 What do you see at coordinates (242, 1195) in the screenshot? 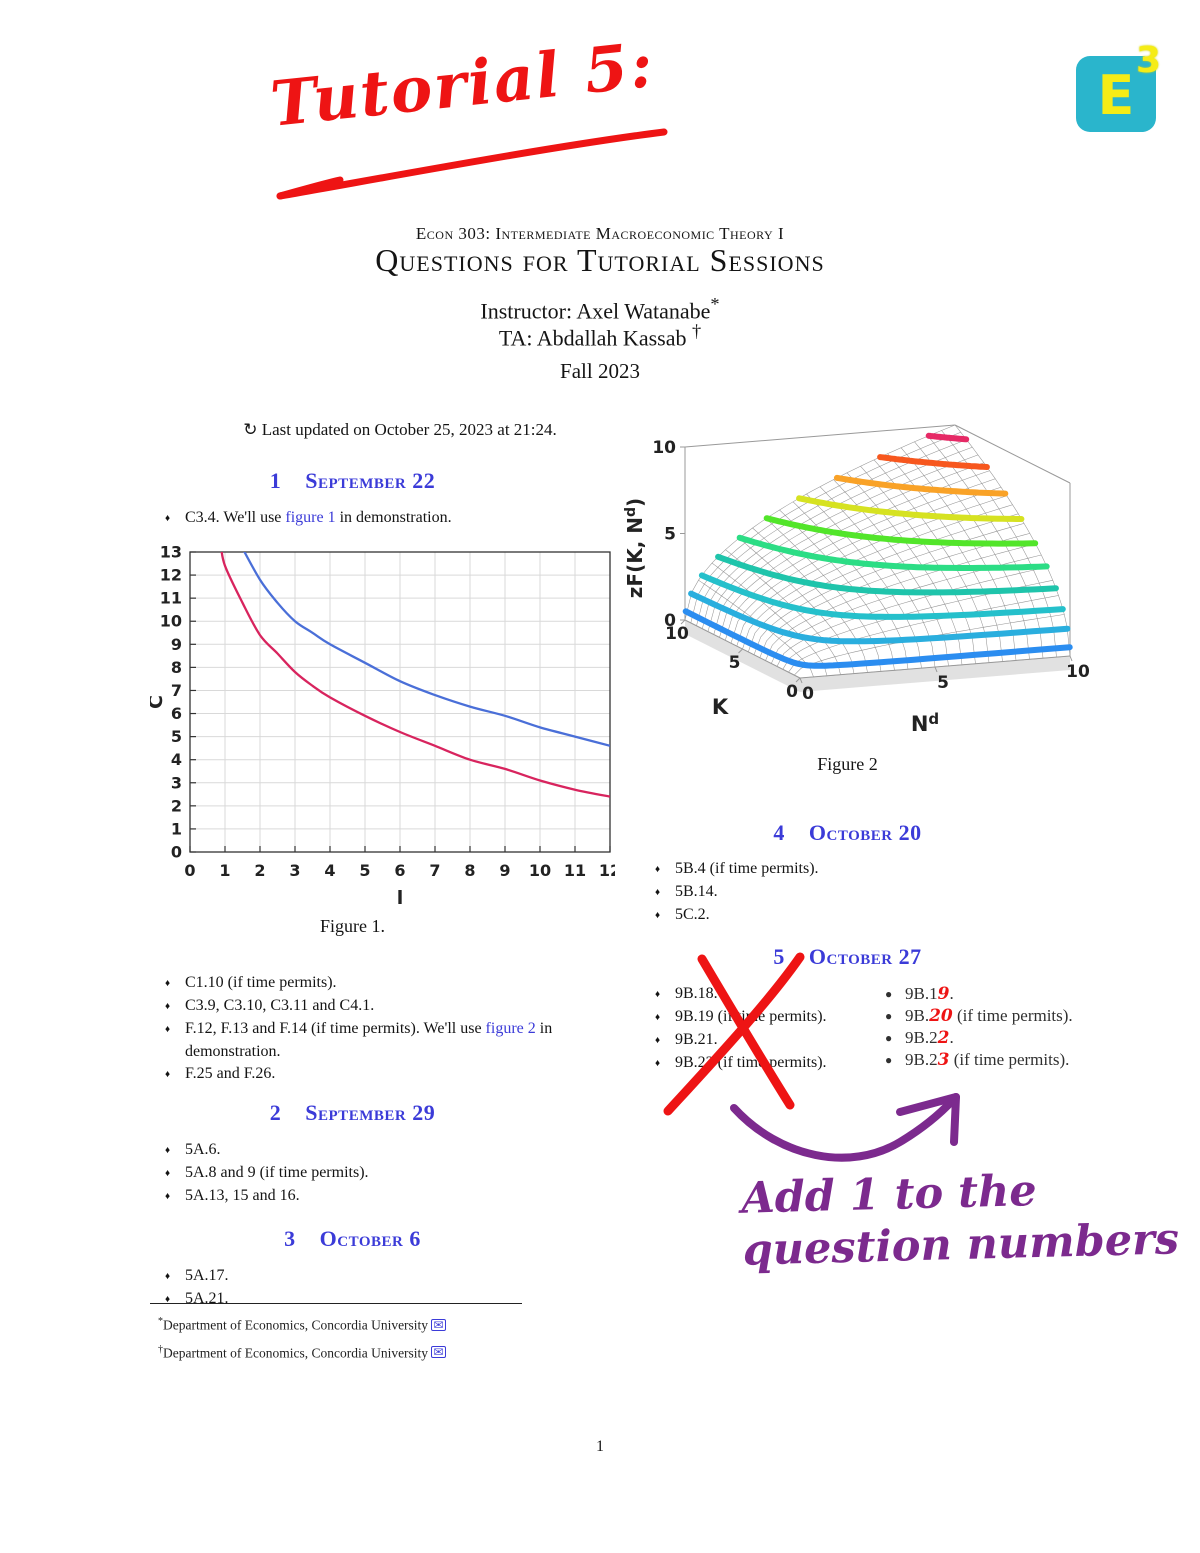
I see `list-item-text: 5A.13, 15 and 16.` at bounding box center [242, 1195].